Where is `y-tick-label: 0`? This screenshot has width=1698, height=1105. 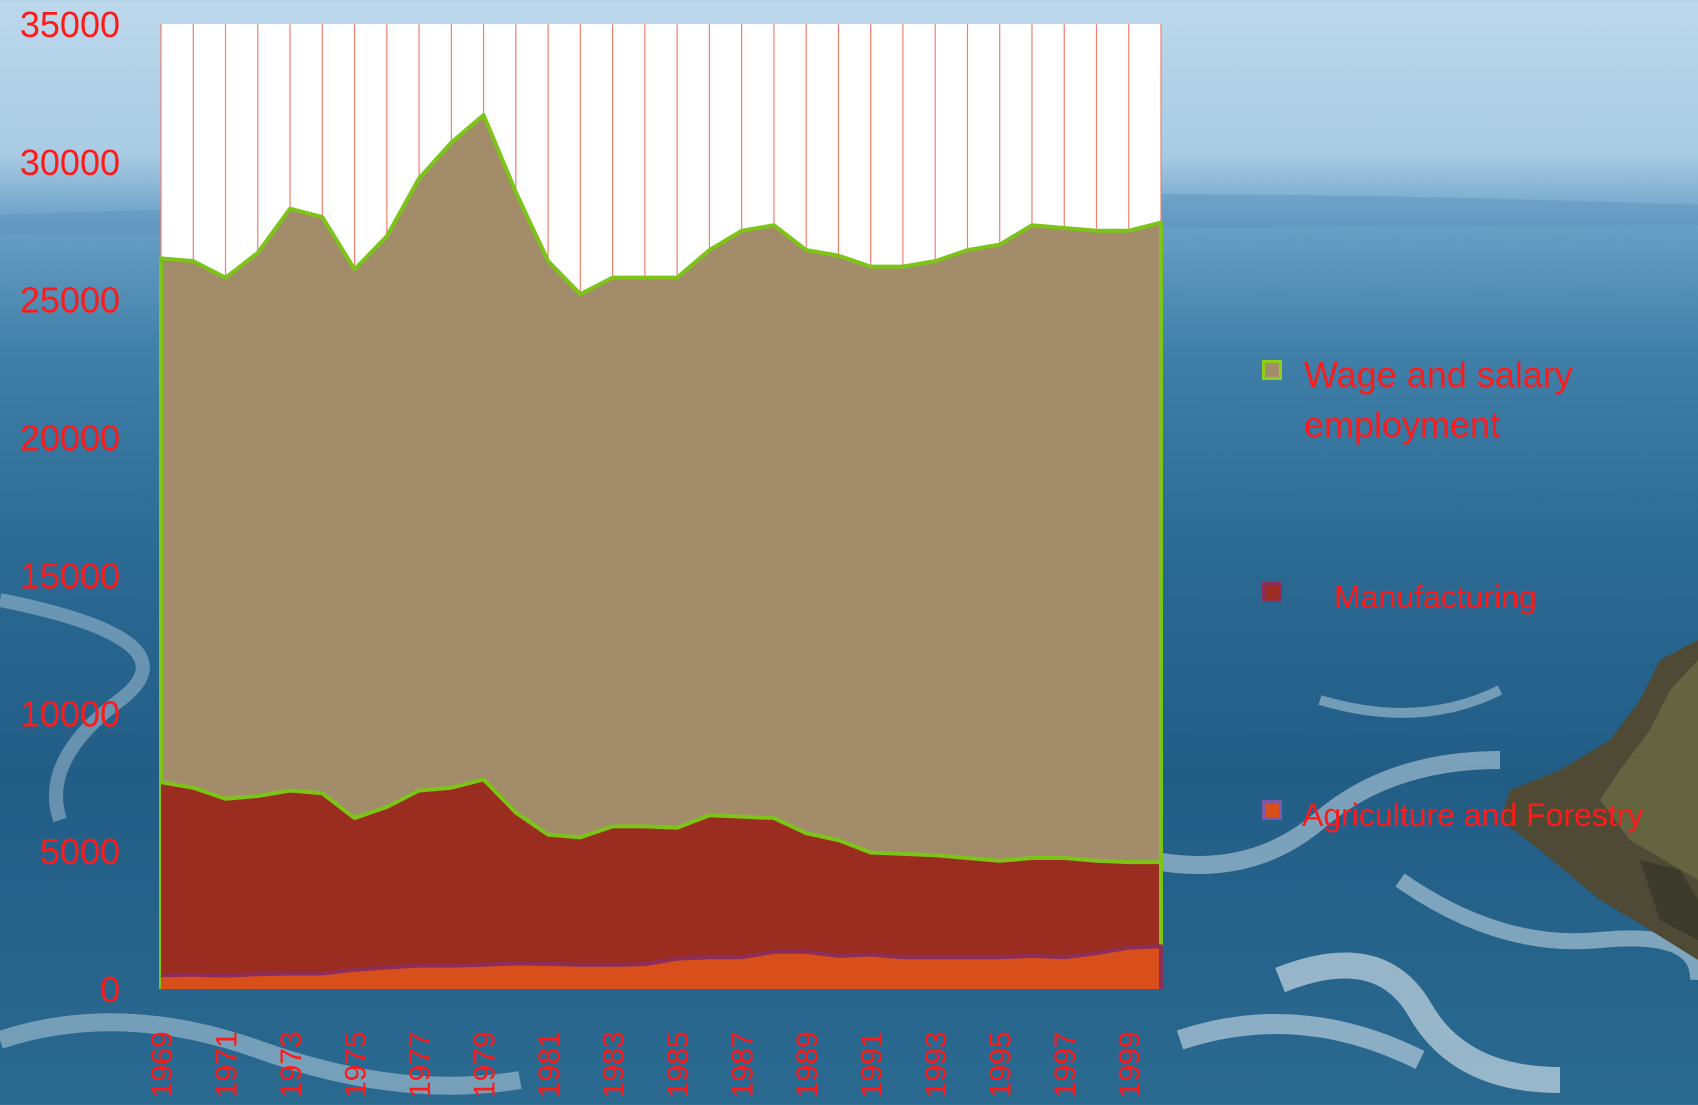 y-tick-label: 0 is located at coordinates (110, 989).